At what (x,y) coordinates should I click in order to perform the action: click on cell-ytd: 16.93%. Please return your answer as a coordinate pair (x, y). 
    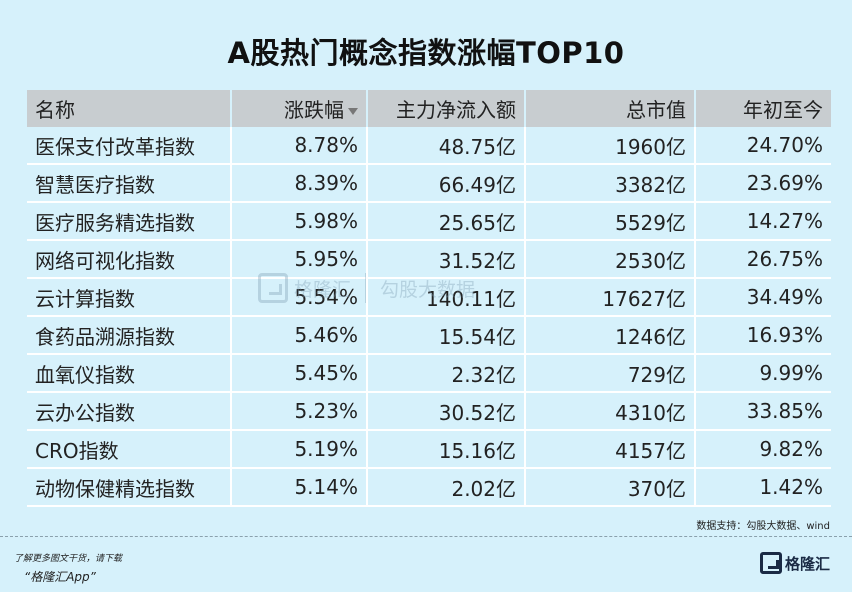
    Looking at the image, I should click on (763, 335).